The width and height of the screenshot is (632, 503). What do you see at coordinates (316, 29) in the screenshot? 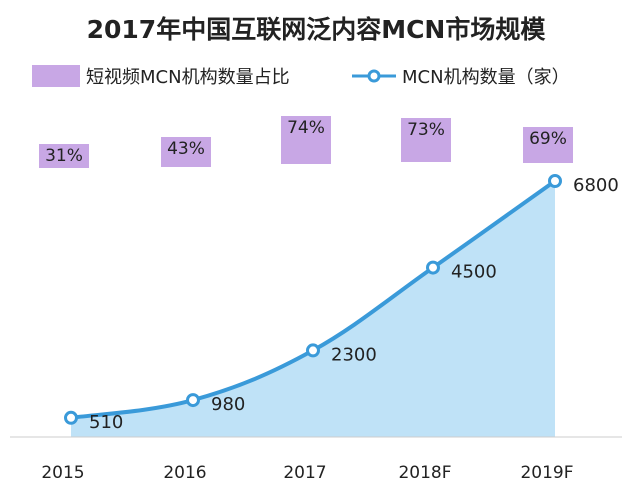
I see `chart-title: 2017年中国互联网泛内容MCN市场规模` at bounding box center [316, 29].